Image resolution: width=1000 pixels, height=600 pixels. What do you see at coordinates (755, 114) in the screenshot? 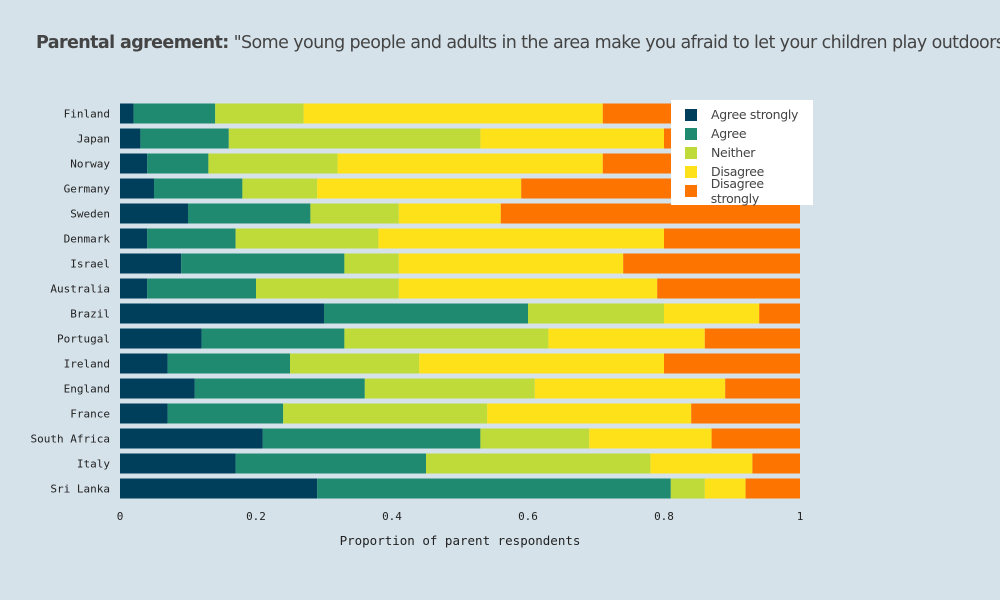
I see `legend-label: Agree strongly` at bounding box center [755, 114].